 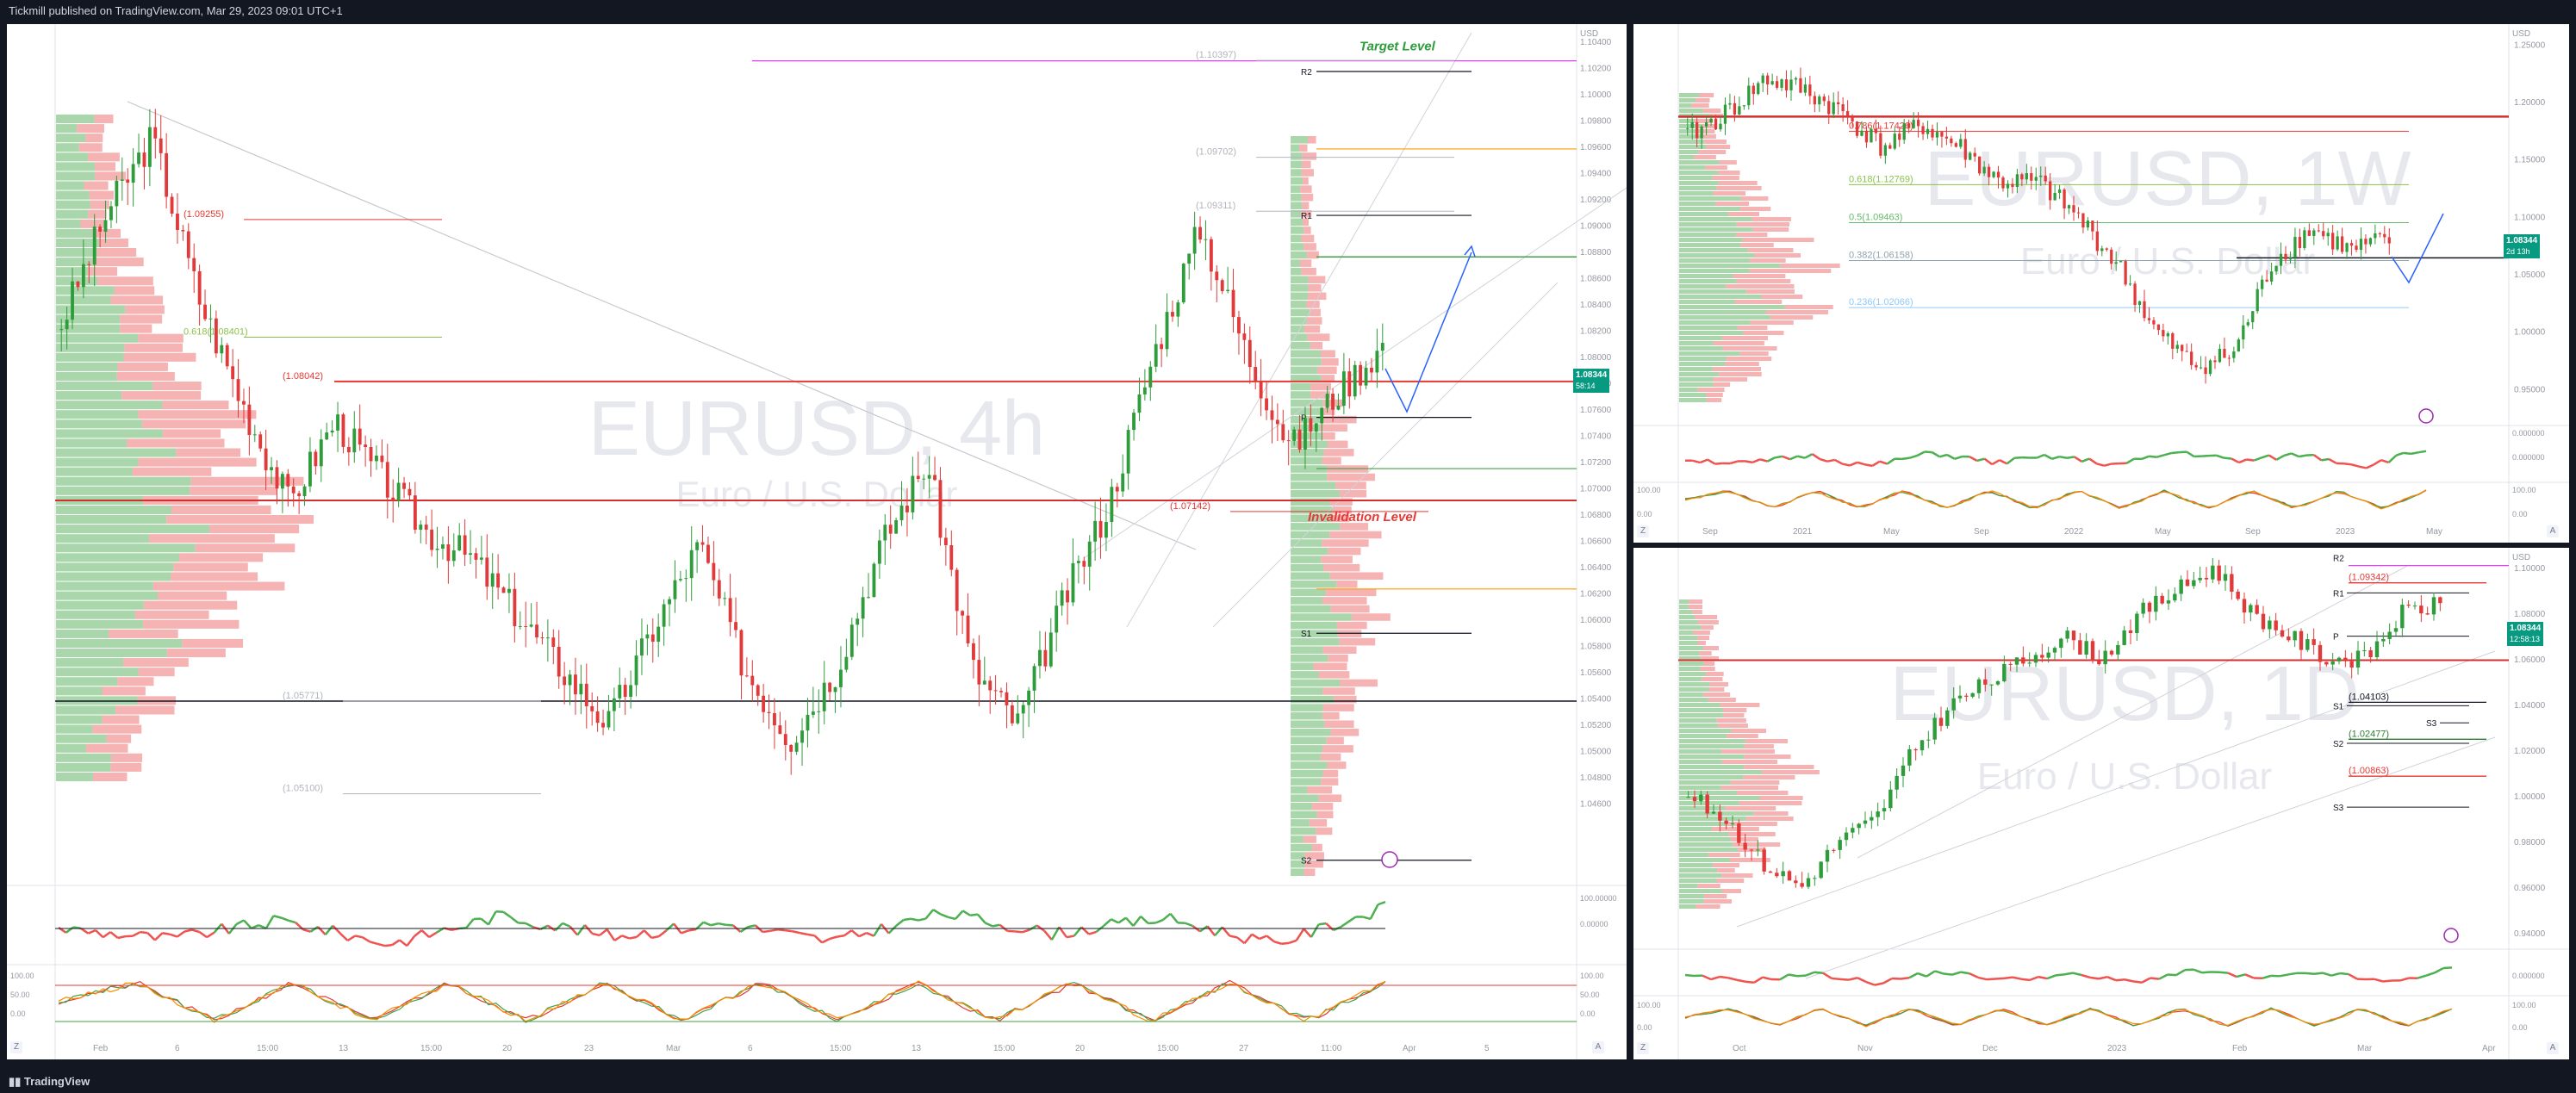 I want to click on last-price-tag-1d: 1.08344 12:58:13, so click(x=2526, y=634).